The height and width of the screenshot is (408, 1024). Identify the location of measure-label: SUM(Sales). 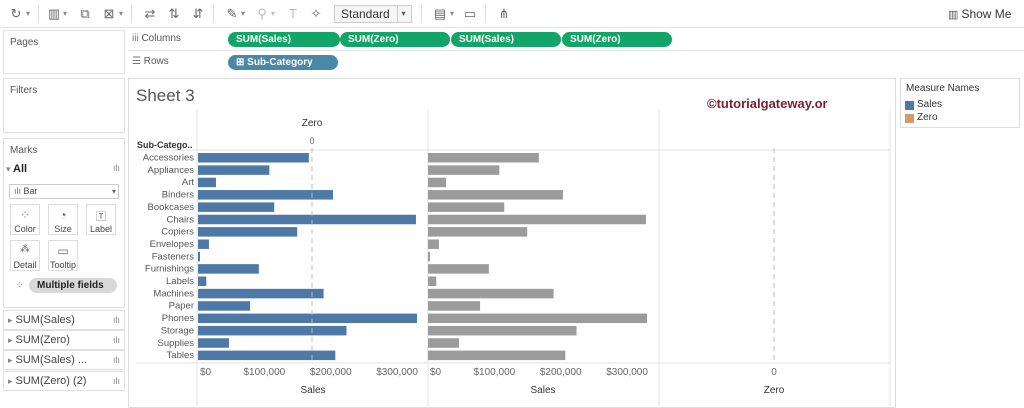
(45, 320).